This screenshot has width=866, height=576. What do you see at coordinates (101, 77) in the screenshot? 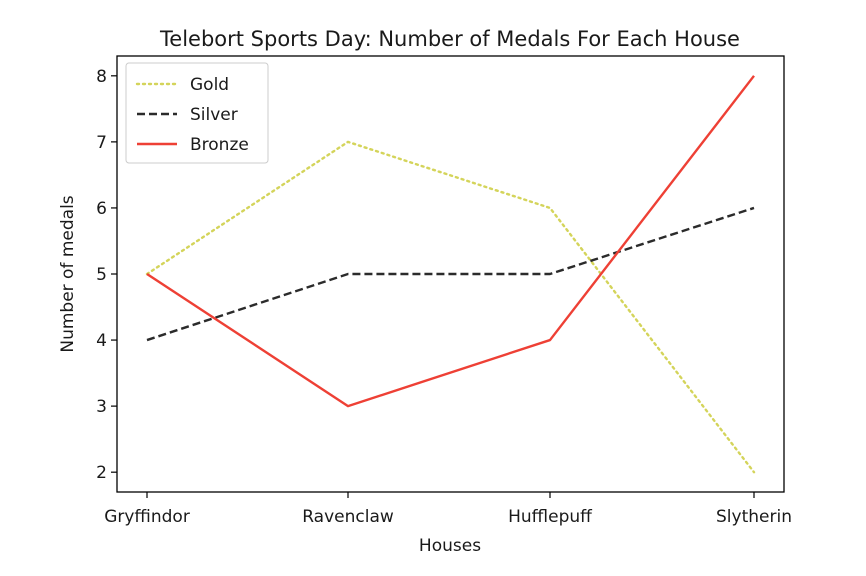
I see `y-tick-label: 8` at bounding box center [101, 77].